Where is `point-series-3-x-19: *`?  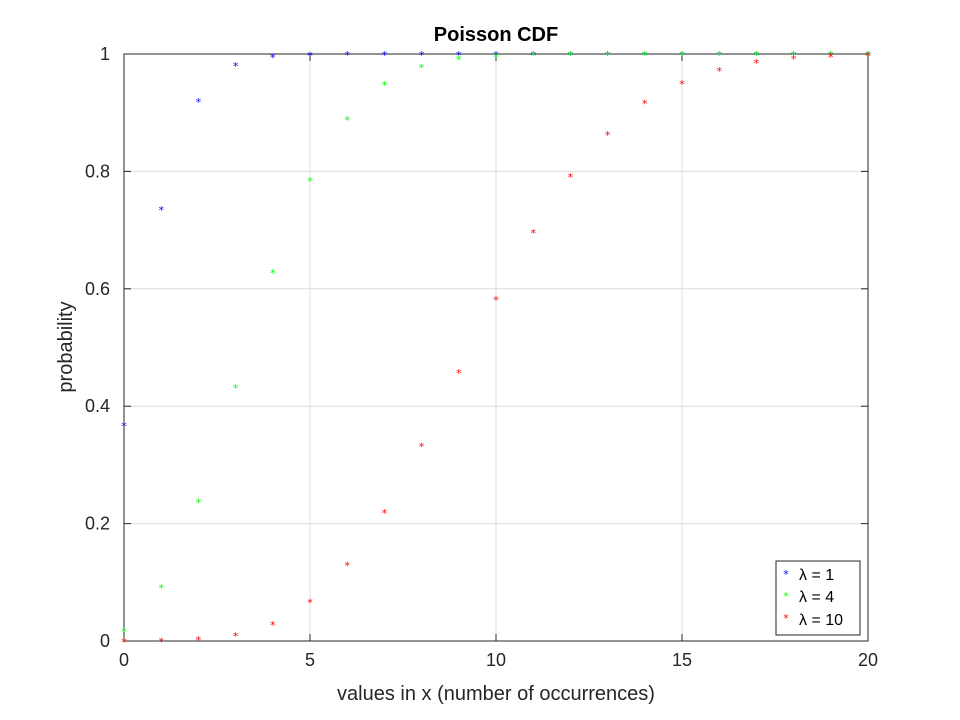
point-series-3-x-19: * is located at coordinates (831, 57).